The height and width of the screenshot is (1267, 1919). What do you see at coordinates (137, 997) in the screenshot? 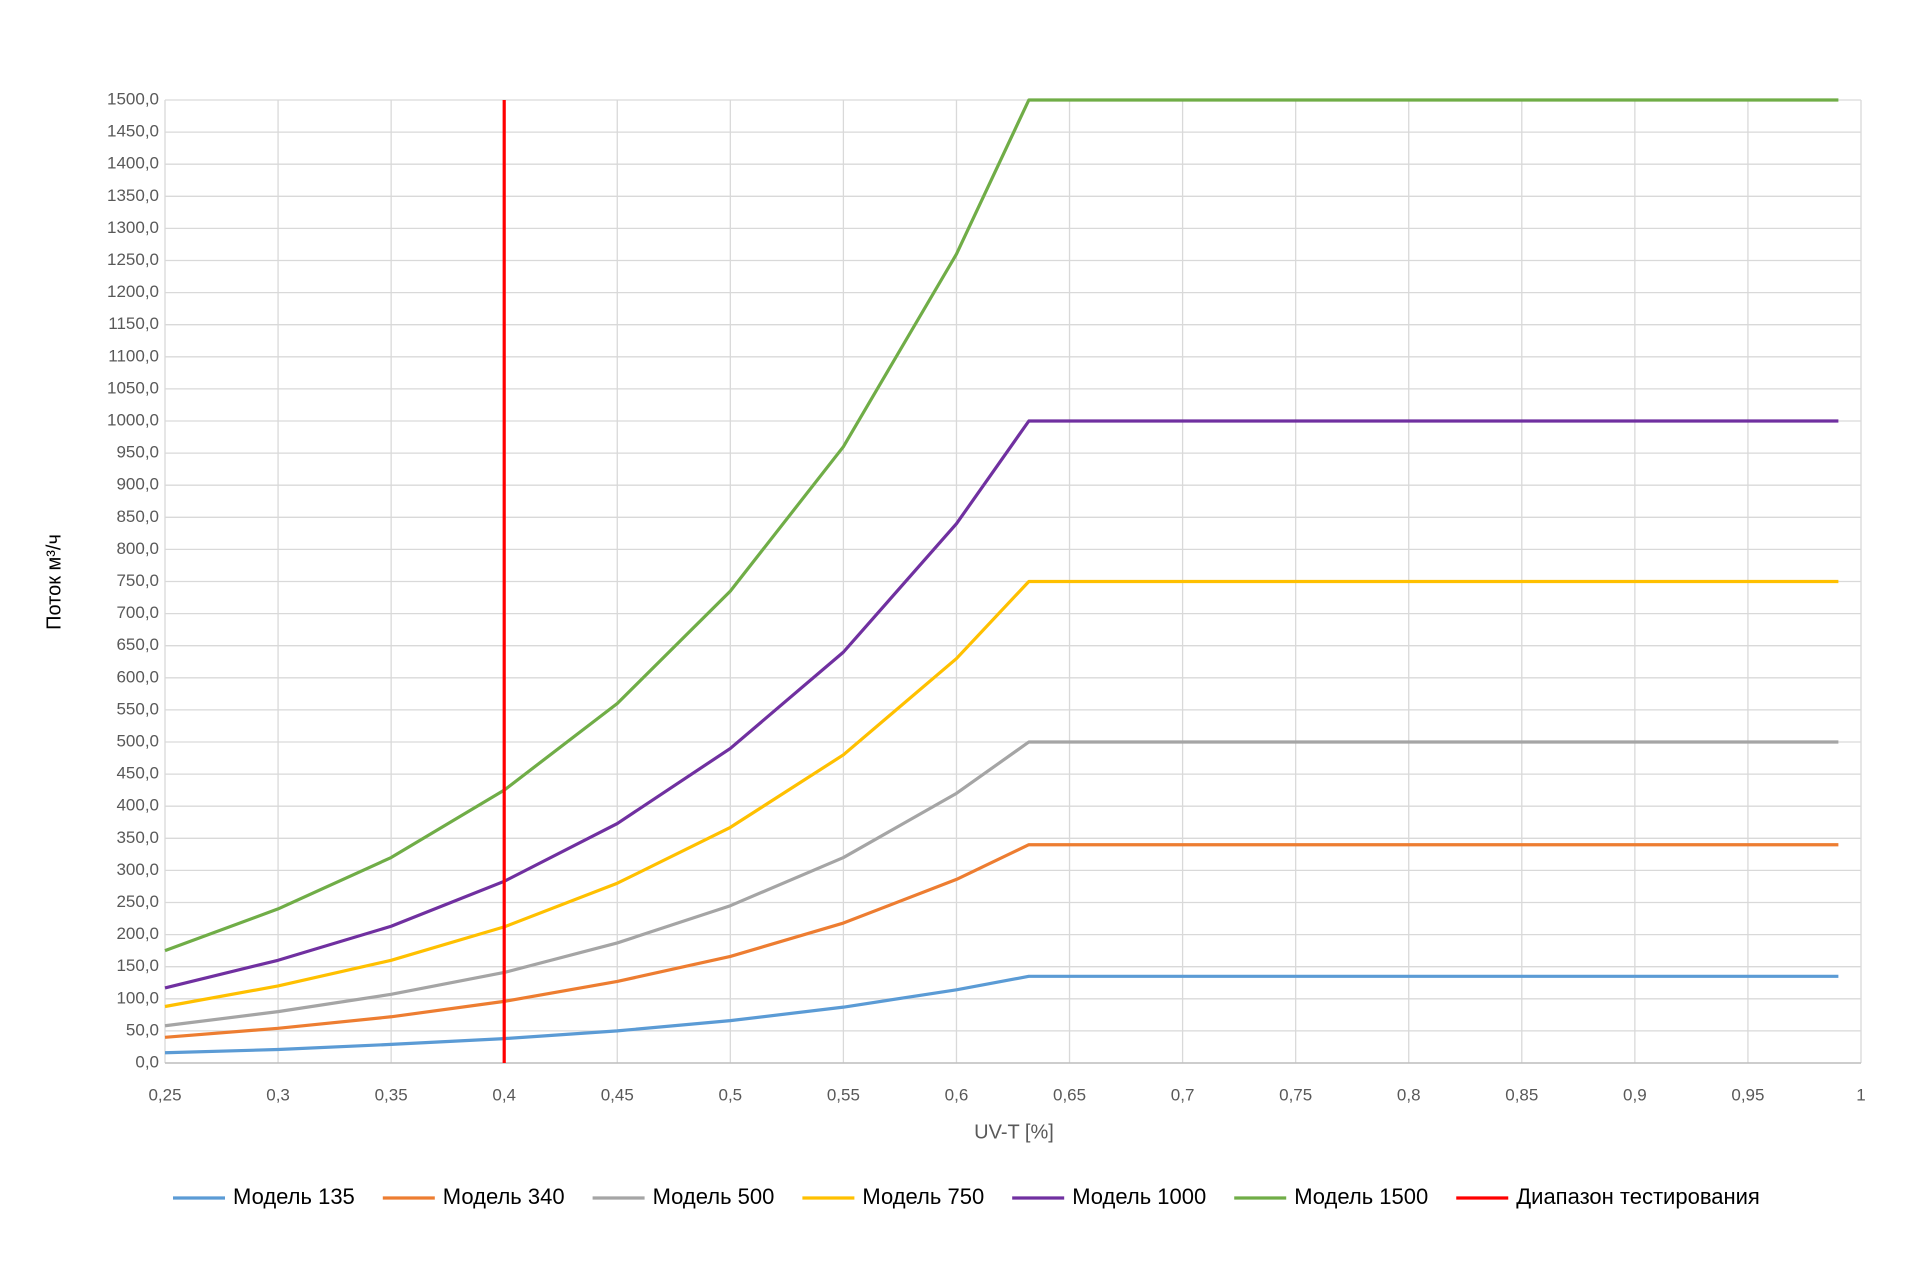
I see `y-tick-label: 100,0` at bounding box center [137, 997].